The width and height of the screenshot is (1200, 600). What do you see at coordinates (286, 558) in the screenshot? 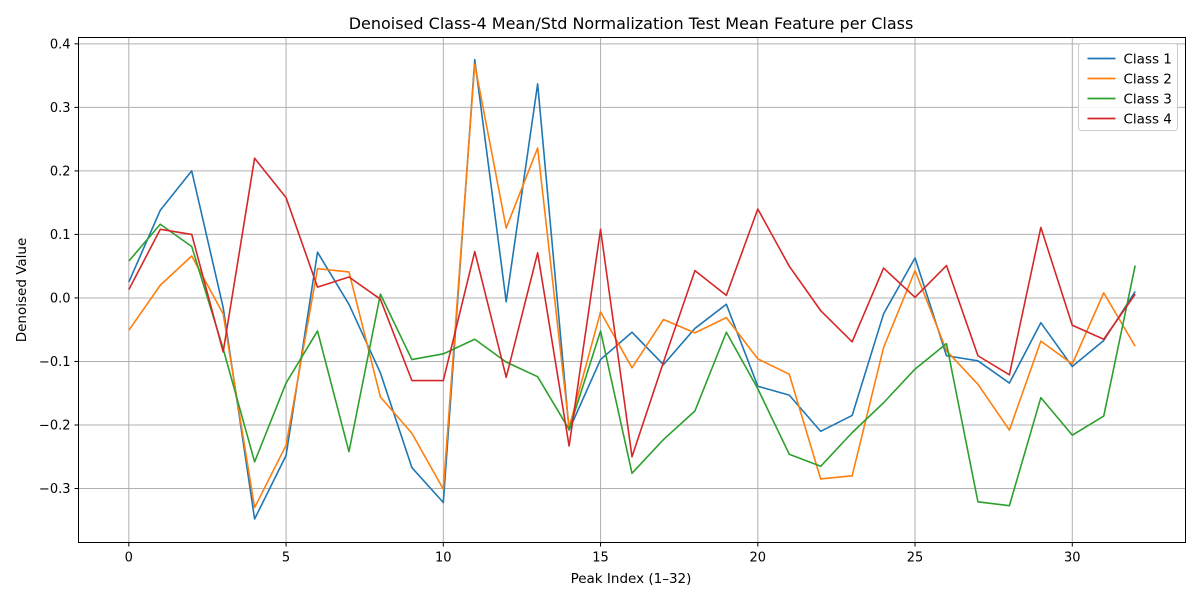
I see `x-tick-label: 5` at bounding box center [286, 558].